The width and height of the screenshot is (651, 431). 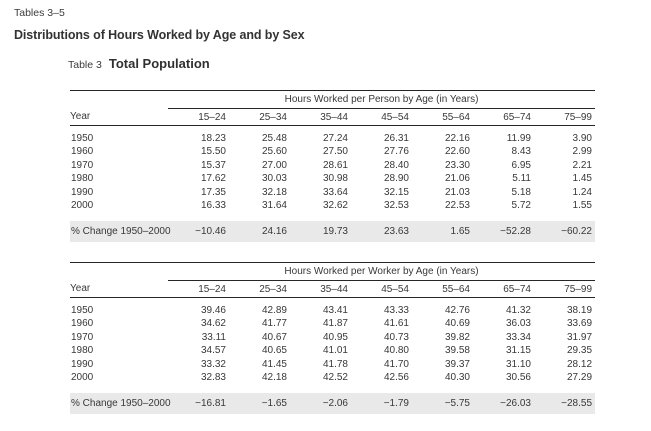 What do you see at coordinates (213, 138) in the screenshot?
I see `value-cell: 18.23` at bounding box center [213, 138].